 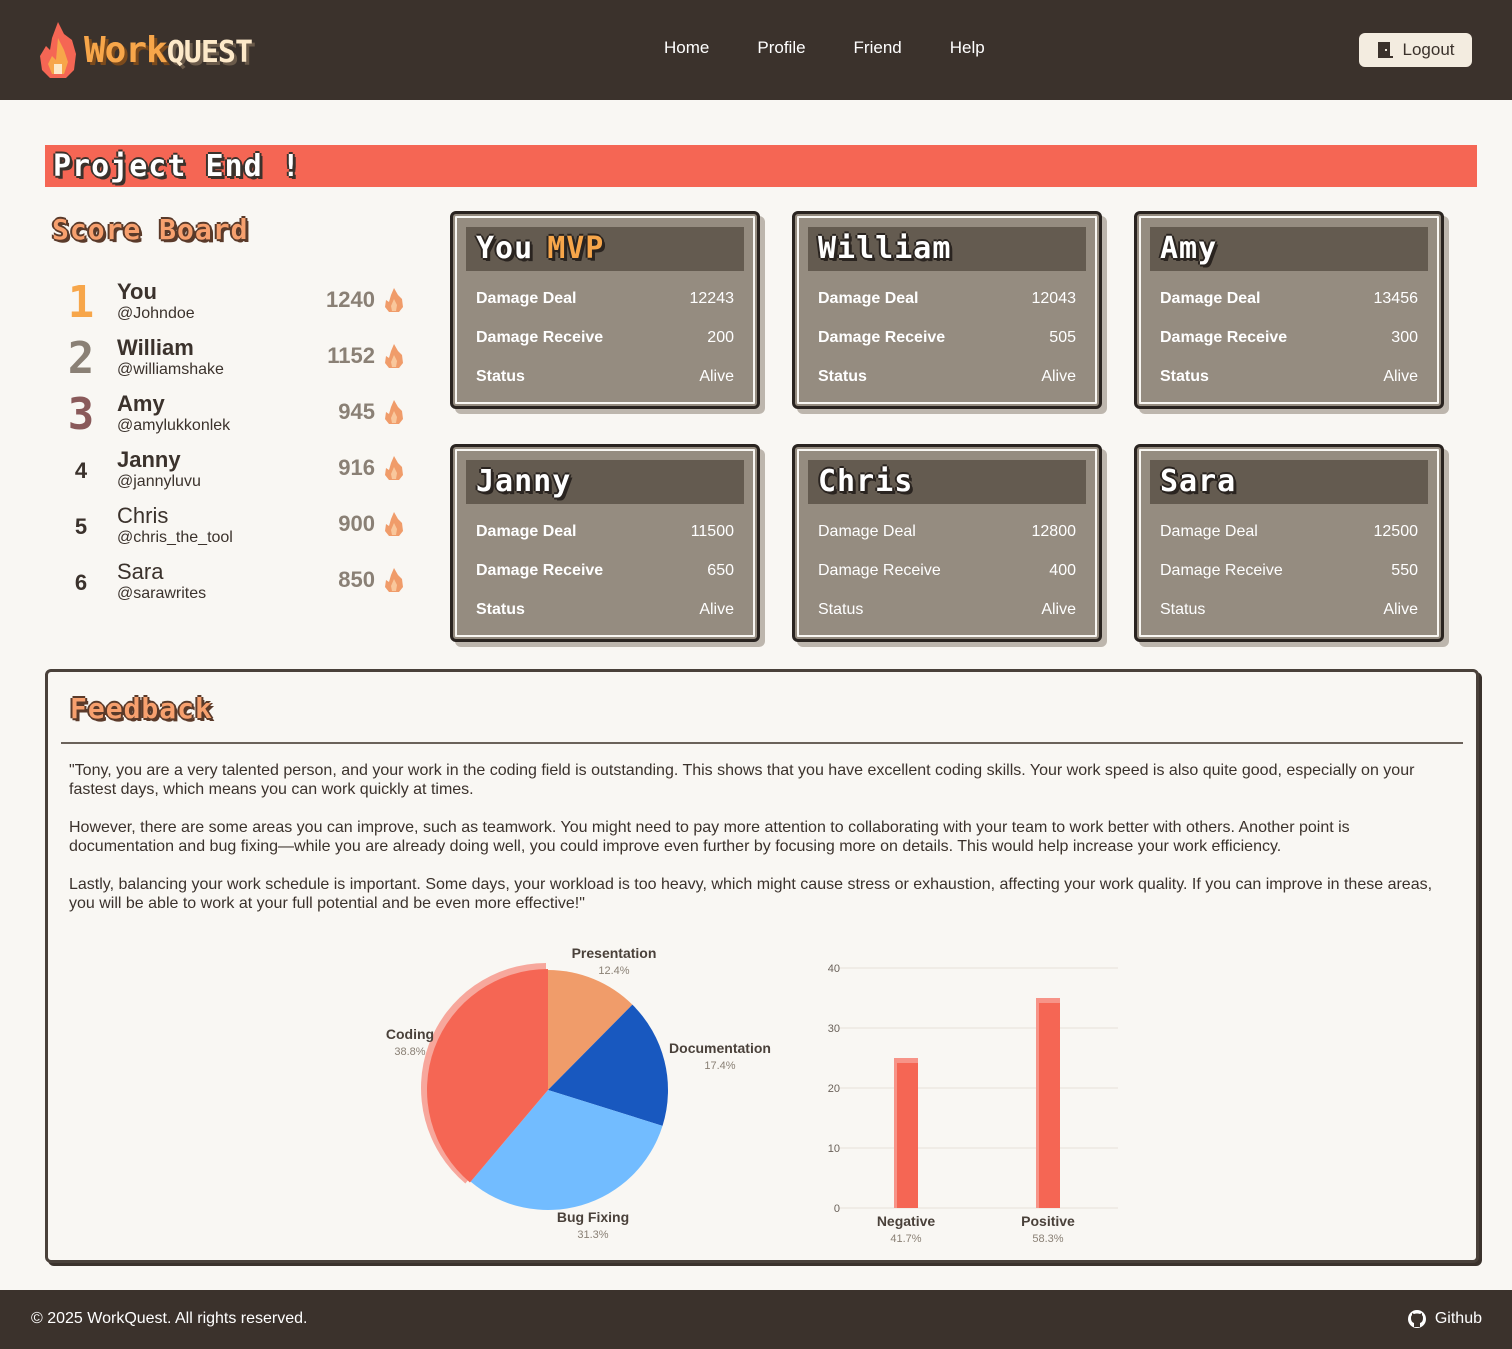 What do you see at coordinates (1289, 482) in the screenshot?
I see `card-header: Sara` at bounding box center [1289, 482].